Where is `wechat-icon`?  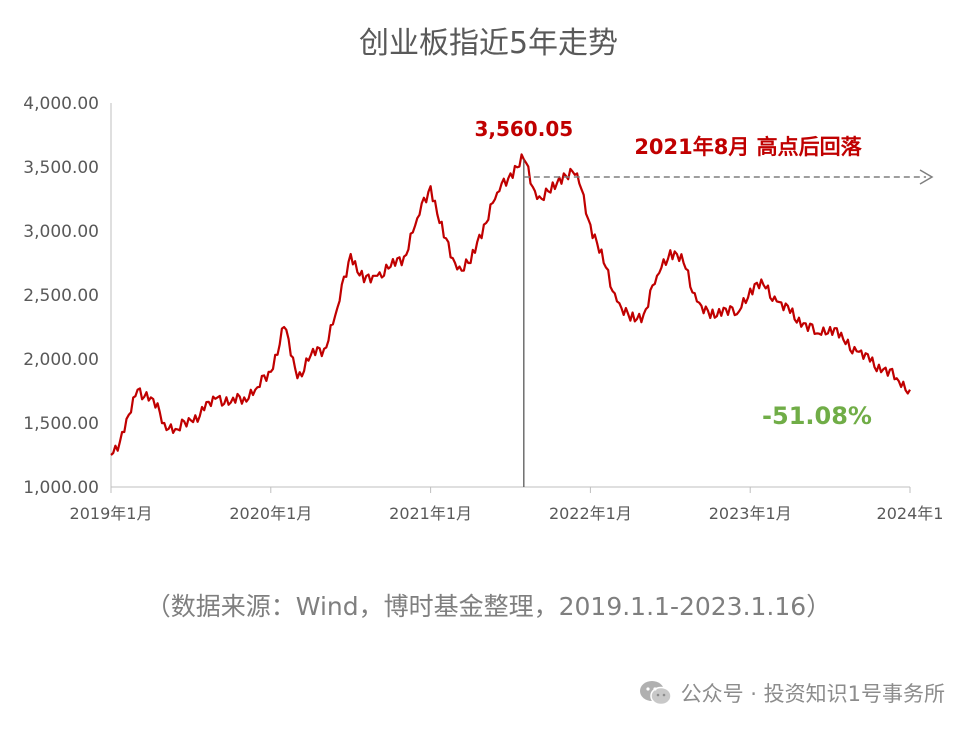
wechat-icon is located at coordinates (656, 693).